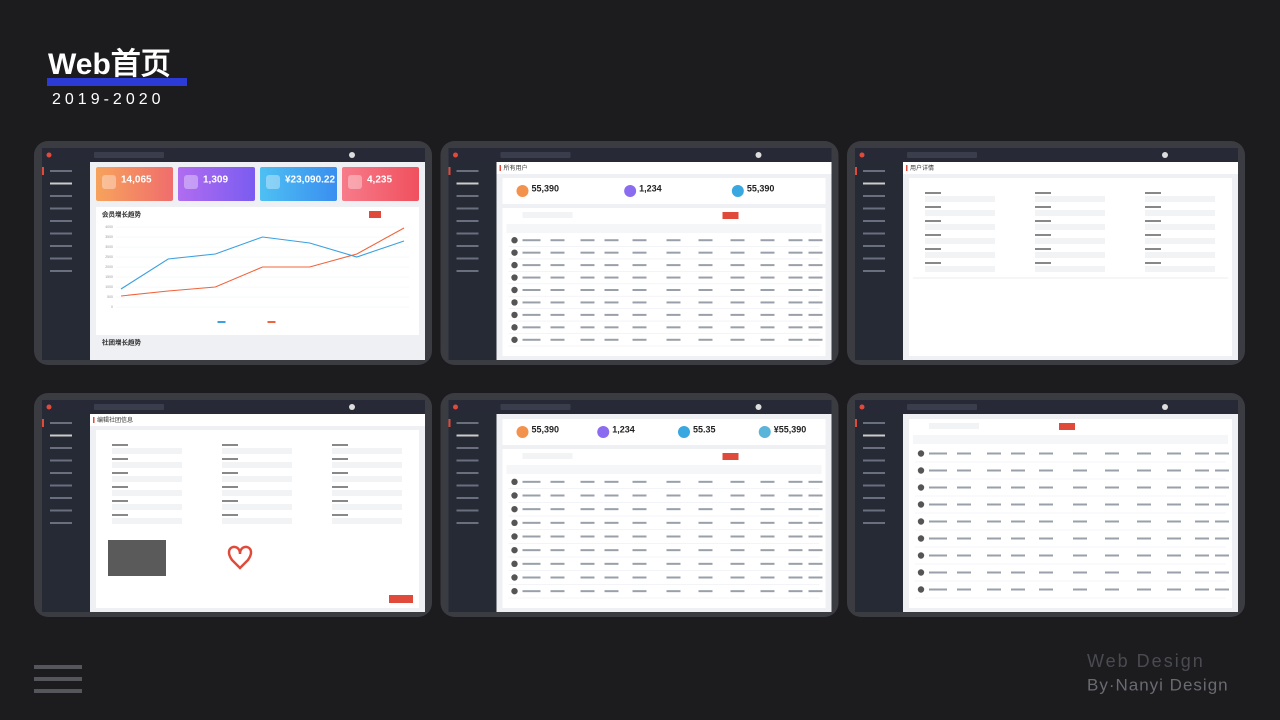 The image size is (1280, 720). What do you see at coordinates (664, 432) in the screenshot?
I see `stats-panel` at bounding box center [664, 432].